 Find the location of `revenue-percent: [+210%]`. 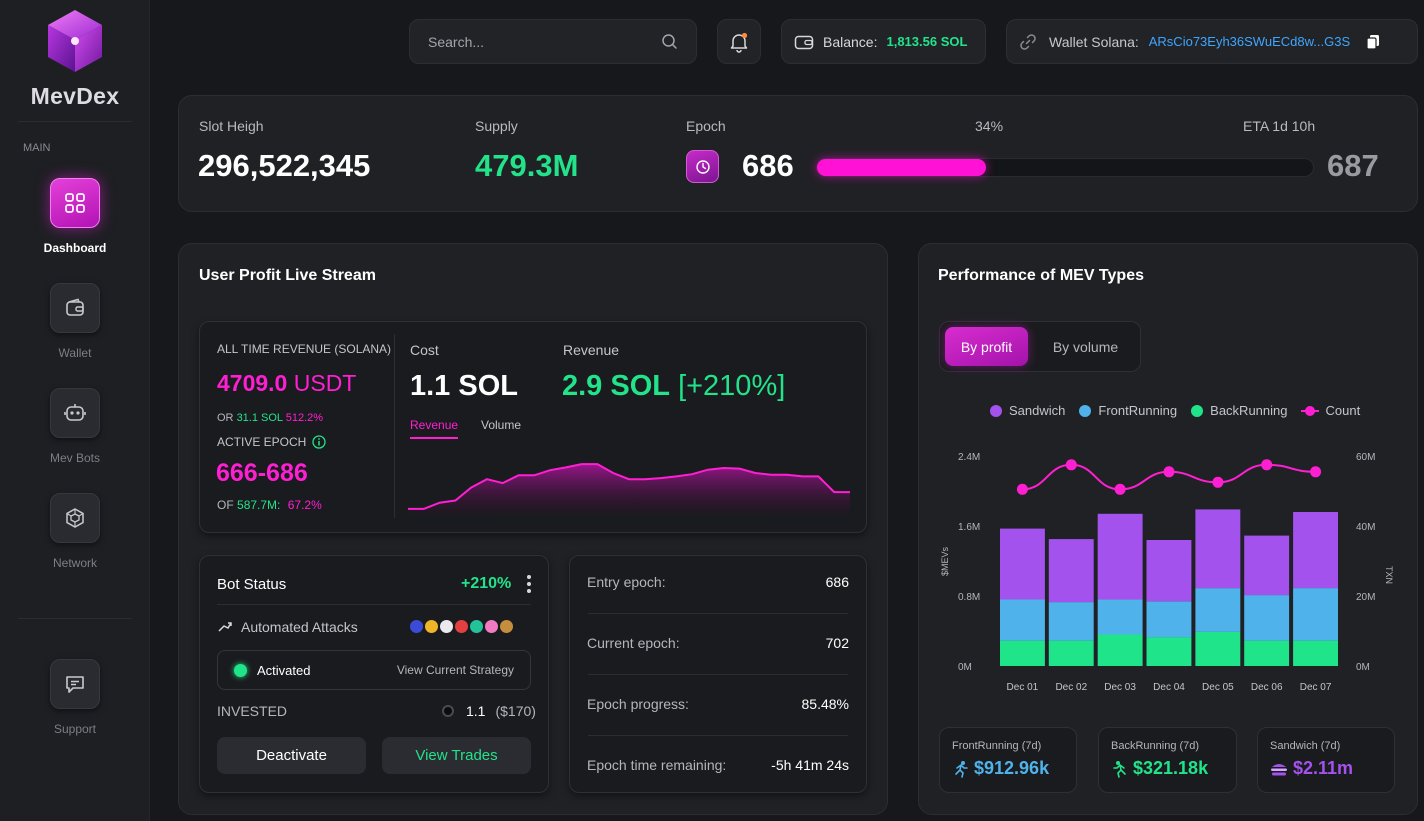

revenue-percent: [+210%] is located at coordinates (732, 386).